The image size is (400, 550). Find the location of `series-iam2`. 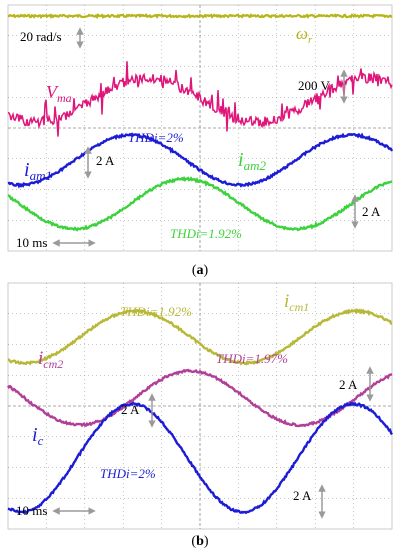

series-iam2 is located at coordinates (200, 204).